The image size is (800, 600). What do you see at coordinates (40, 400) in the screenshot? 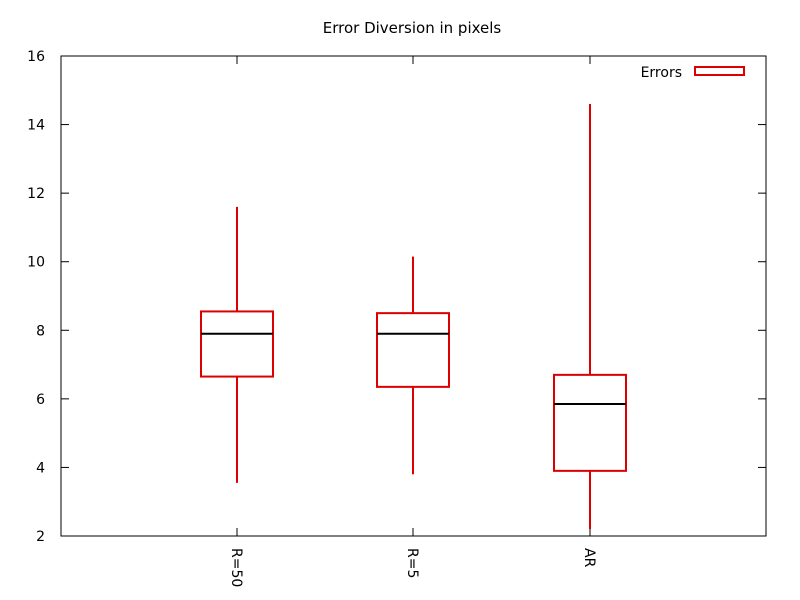
I see `y-tick-label: 6` at bounding box center [40, 400].